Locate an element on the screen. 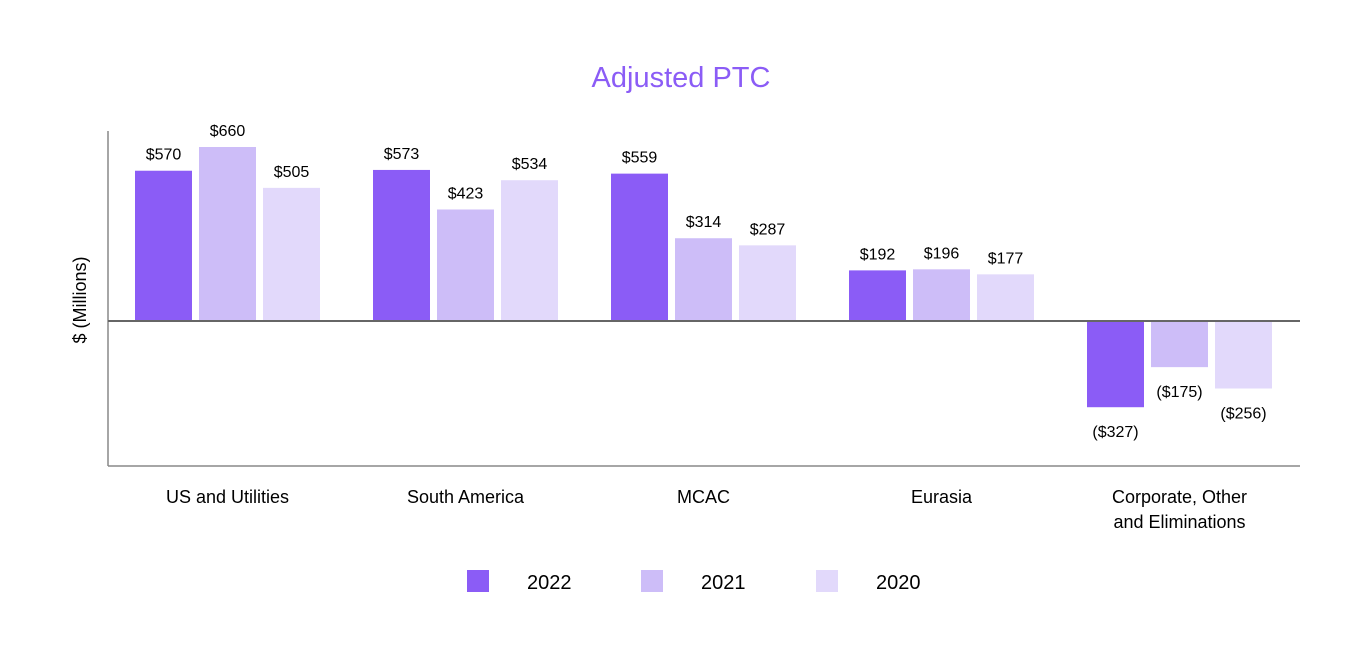 The image size is (1364, 666). value-label-eurasia-2020: $177 is located at coordinates (1006, 258).